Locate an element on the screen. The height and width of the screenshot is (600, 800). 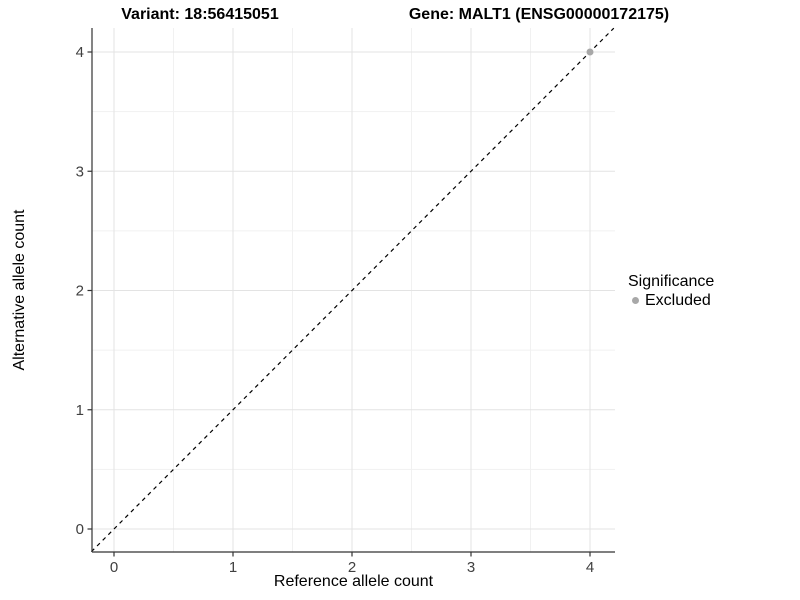
data-points is located at coordinates (590, 52).